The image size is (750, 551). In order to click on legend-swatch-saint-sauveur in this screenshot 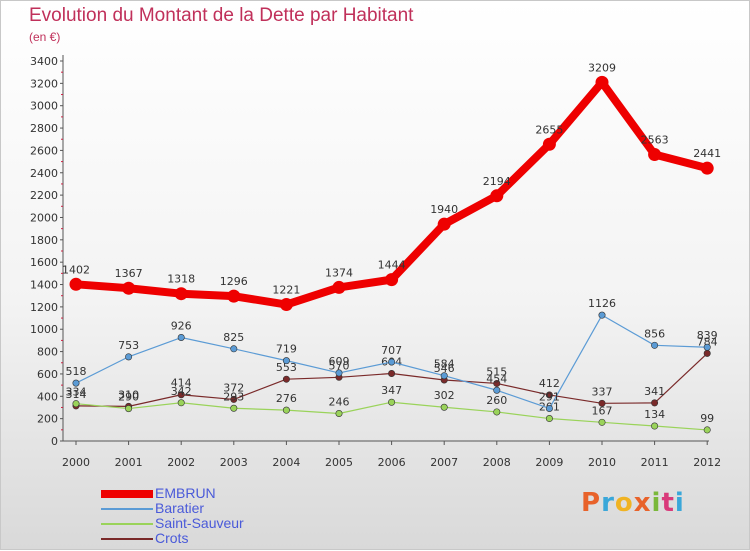, I will do `click(127, 524)`.